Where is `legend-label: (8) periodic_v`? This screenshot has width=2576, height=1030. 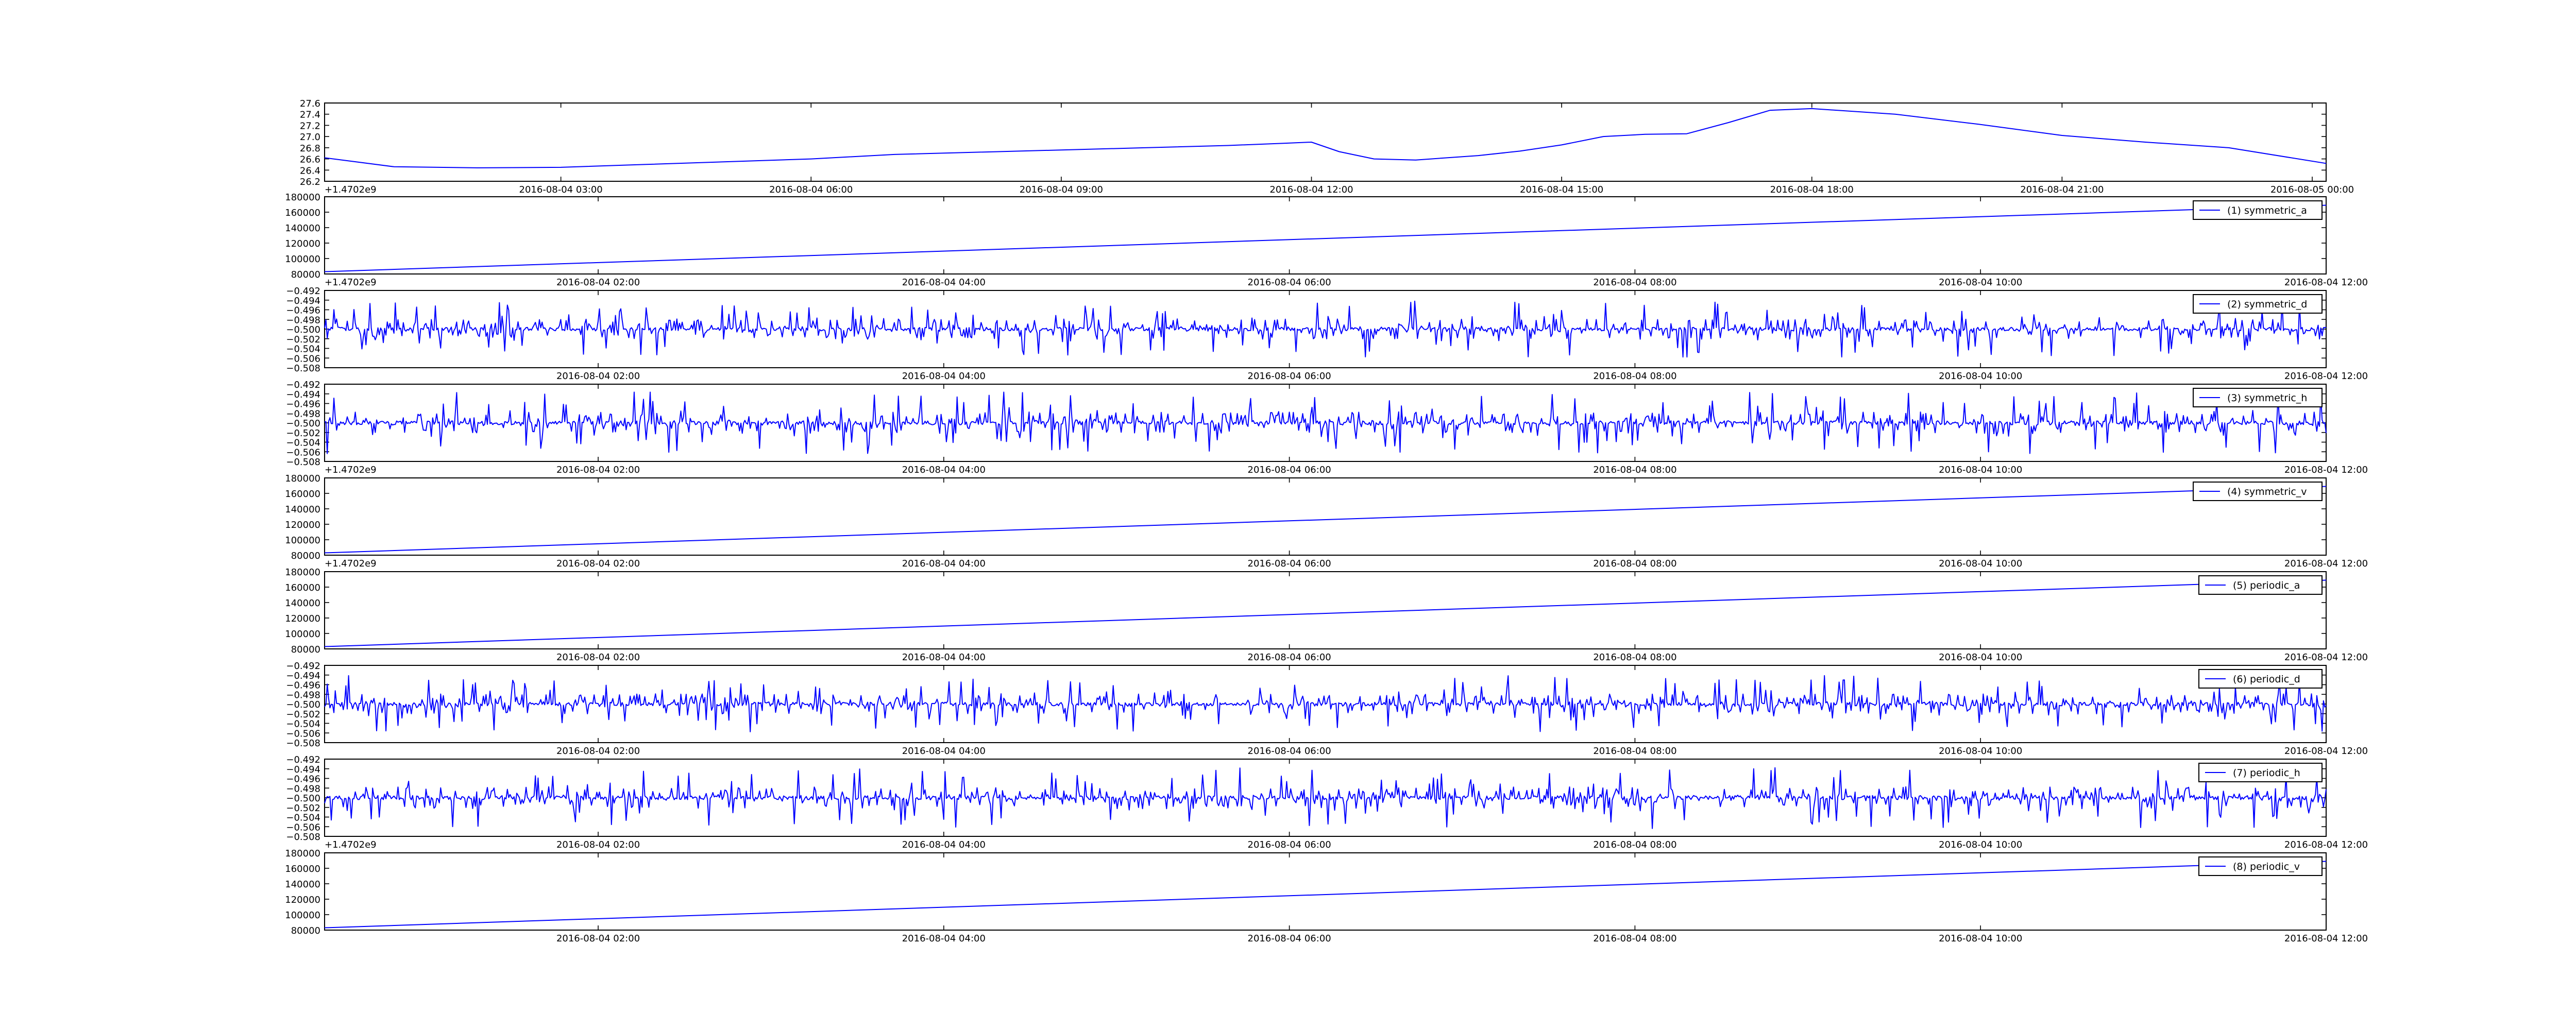
legend-label: (8) periodic_v is located at coordinates (2266, 866).